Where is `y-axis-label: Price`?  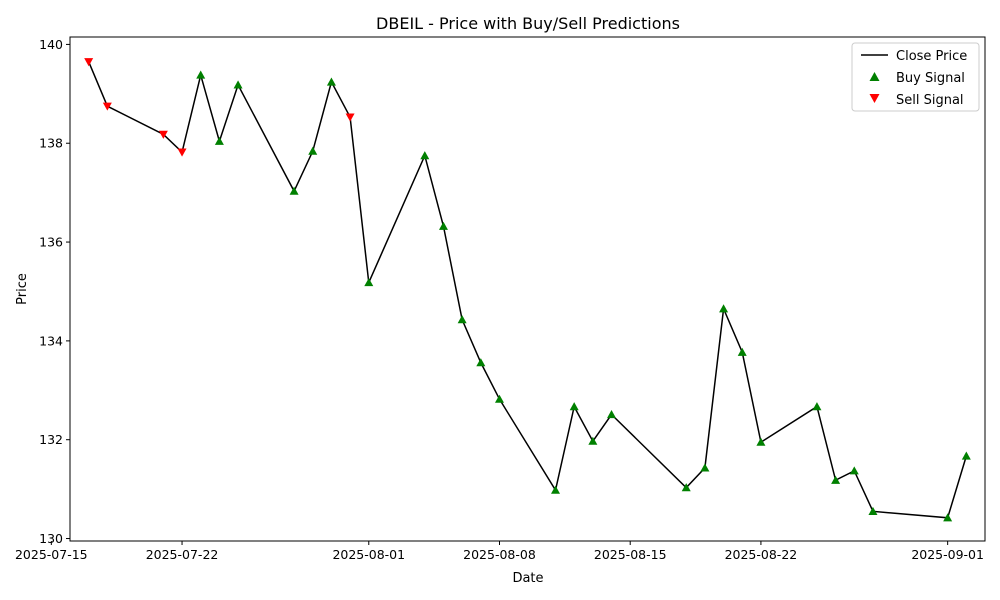 y-axis-label: Price is located at coordinates (22, 289).